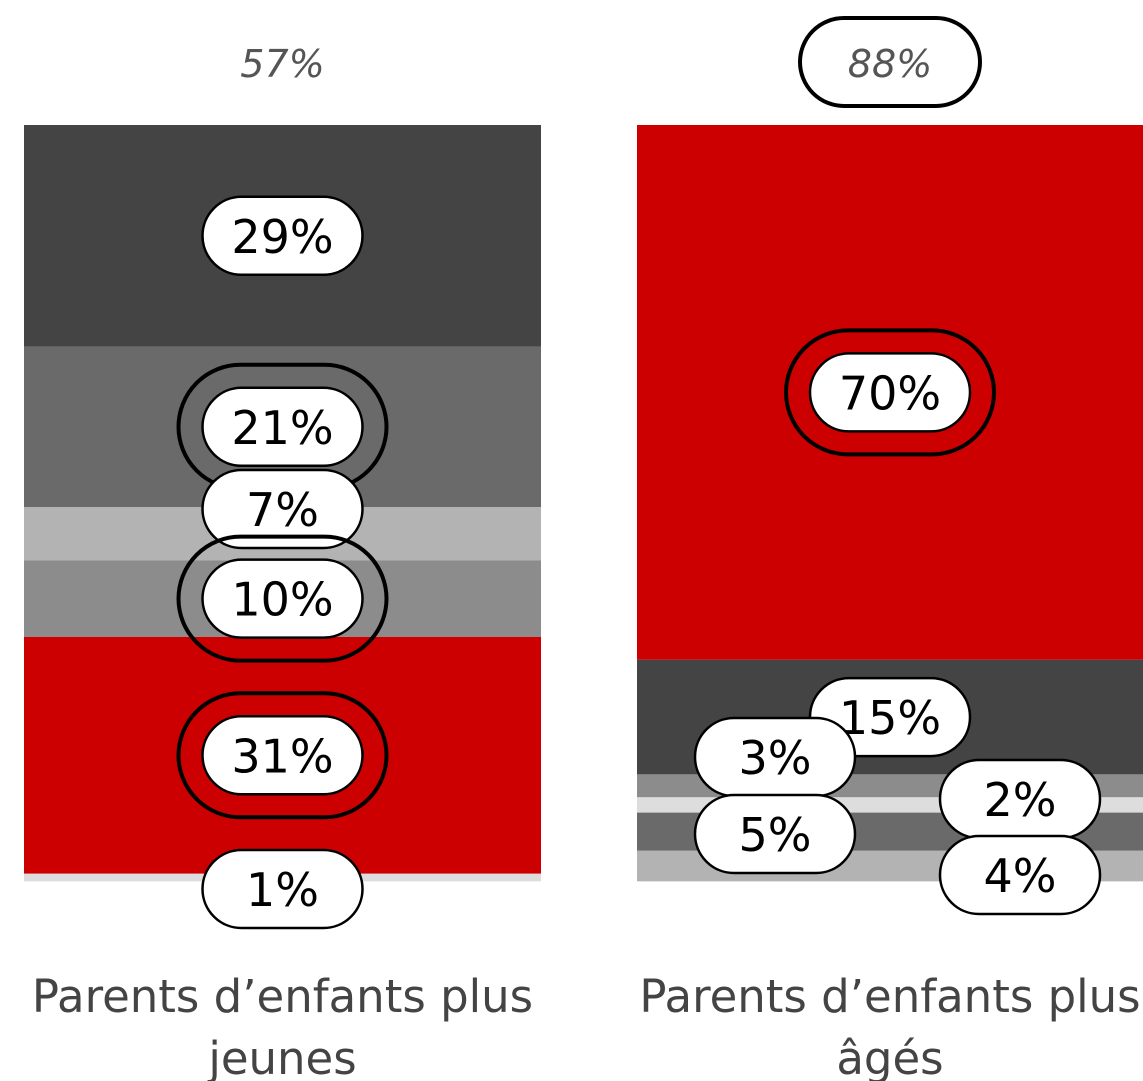 Image resolution: width=1143 pixels, height=1081 pixels. I want to click on data-label-1-3: 7%, so click(282, 509).